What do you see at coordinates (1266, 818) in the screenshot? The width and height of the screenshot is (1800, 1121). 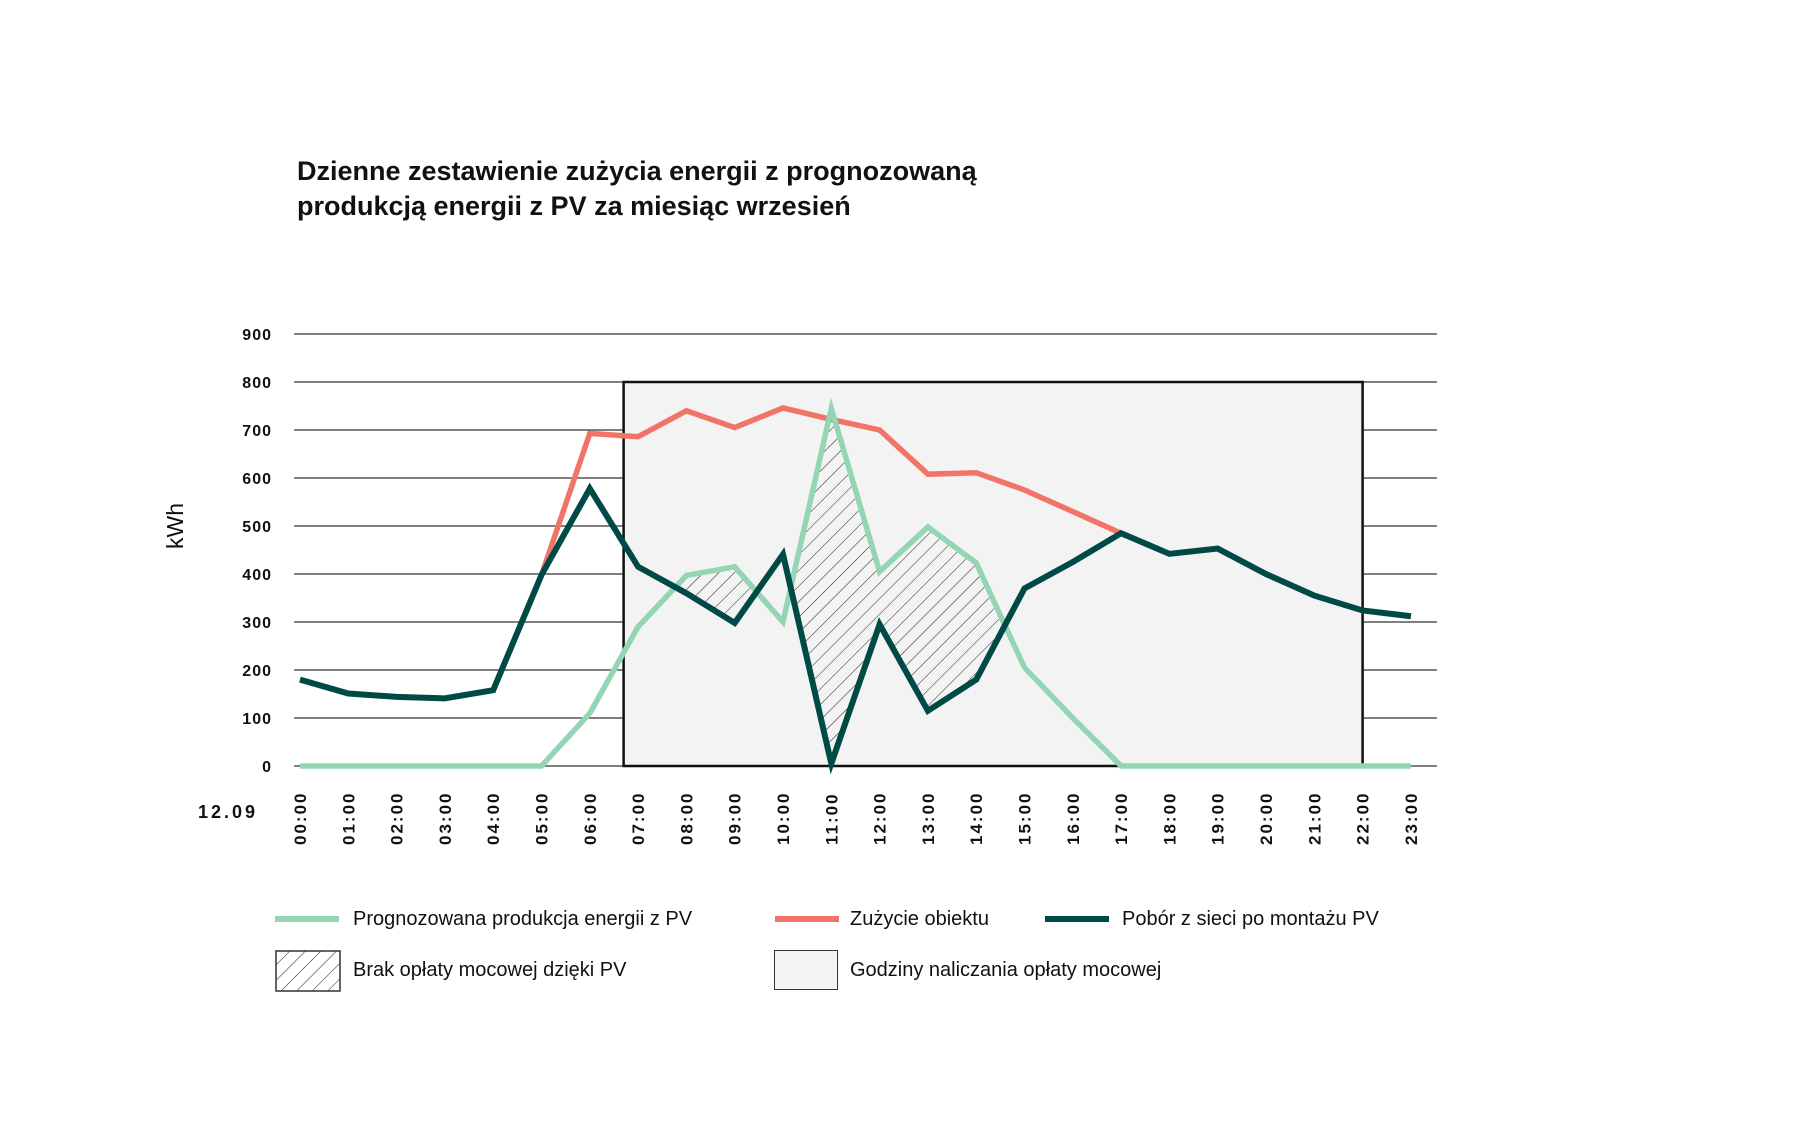 I see `x-tick-label: 20:00` at bounding box center [1266, 818].